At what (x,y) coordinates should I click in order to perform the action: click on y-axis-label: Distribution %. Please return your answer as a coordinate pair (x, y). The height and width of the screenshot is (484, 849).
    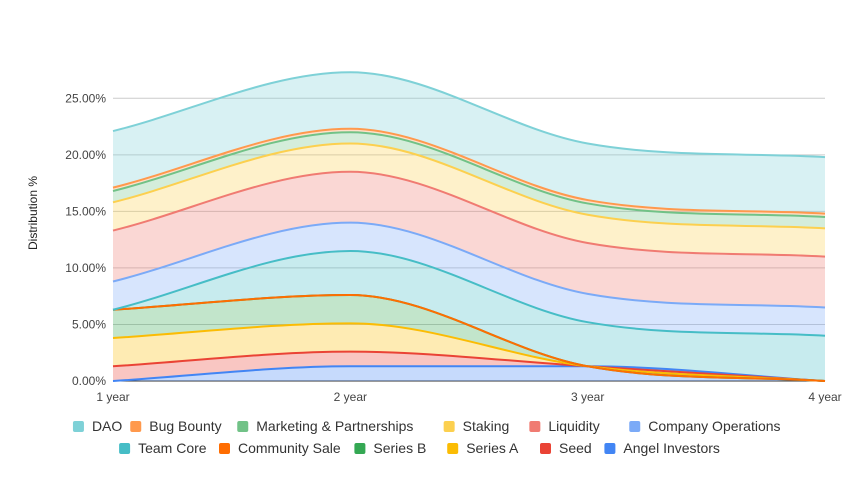
    Looking at the image, I should click on (33, 213).